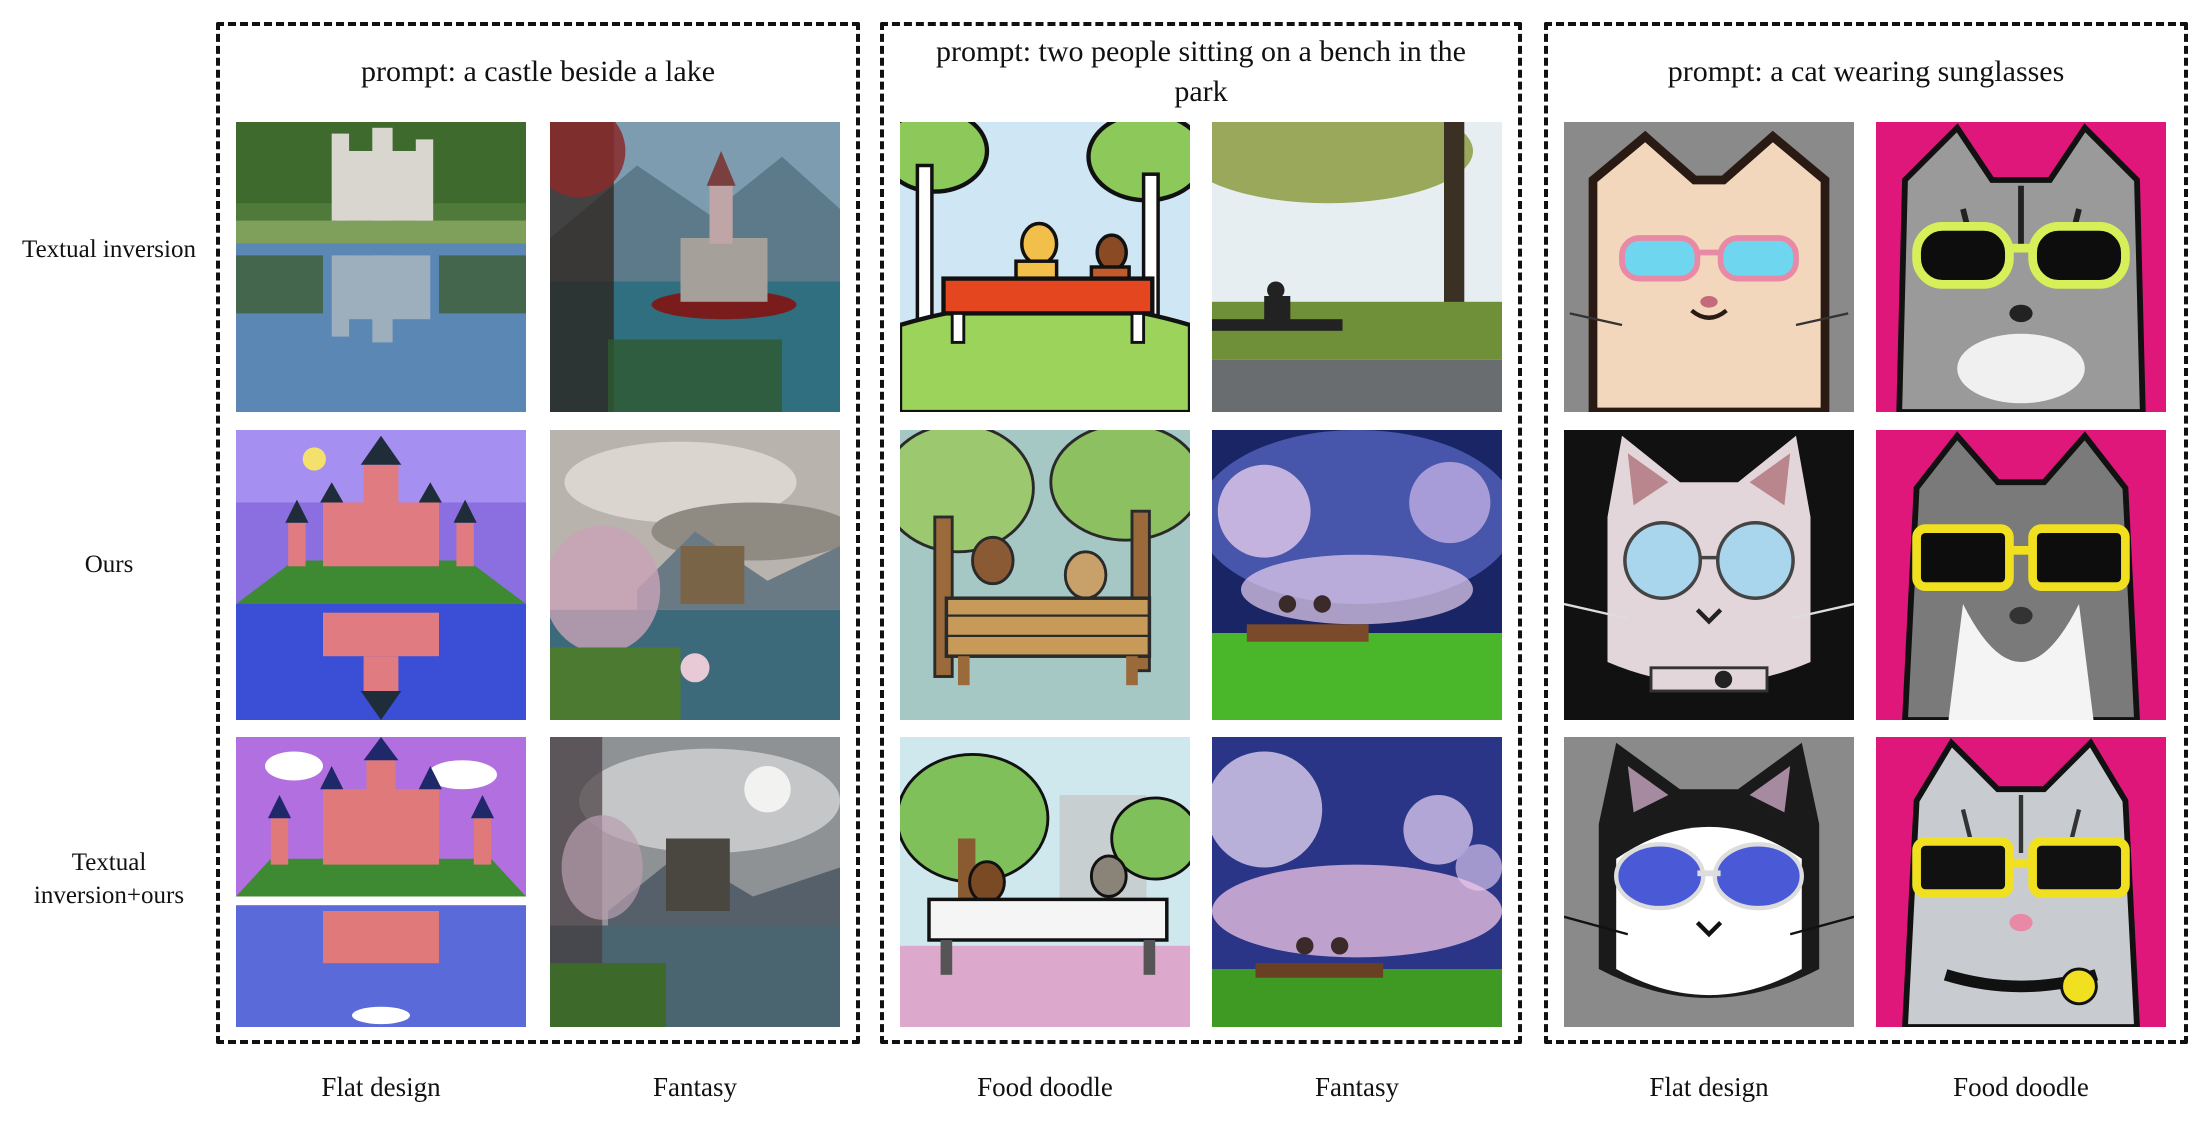 This screenshot has width=2200, height=1125. What do you see at coordinates (1357, 267) in the screenshot?
I see `image-bench-ti-fantasy` at bounding box center [1357, 267].